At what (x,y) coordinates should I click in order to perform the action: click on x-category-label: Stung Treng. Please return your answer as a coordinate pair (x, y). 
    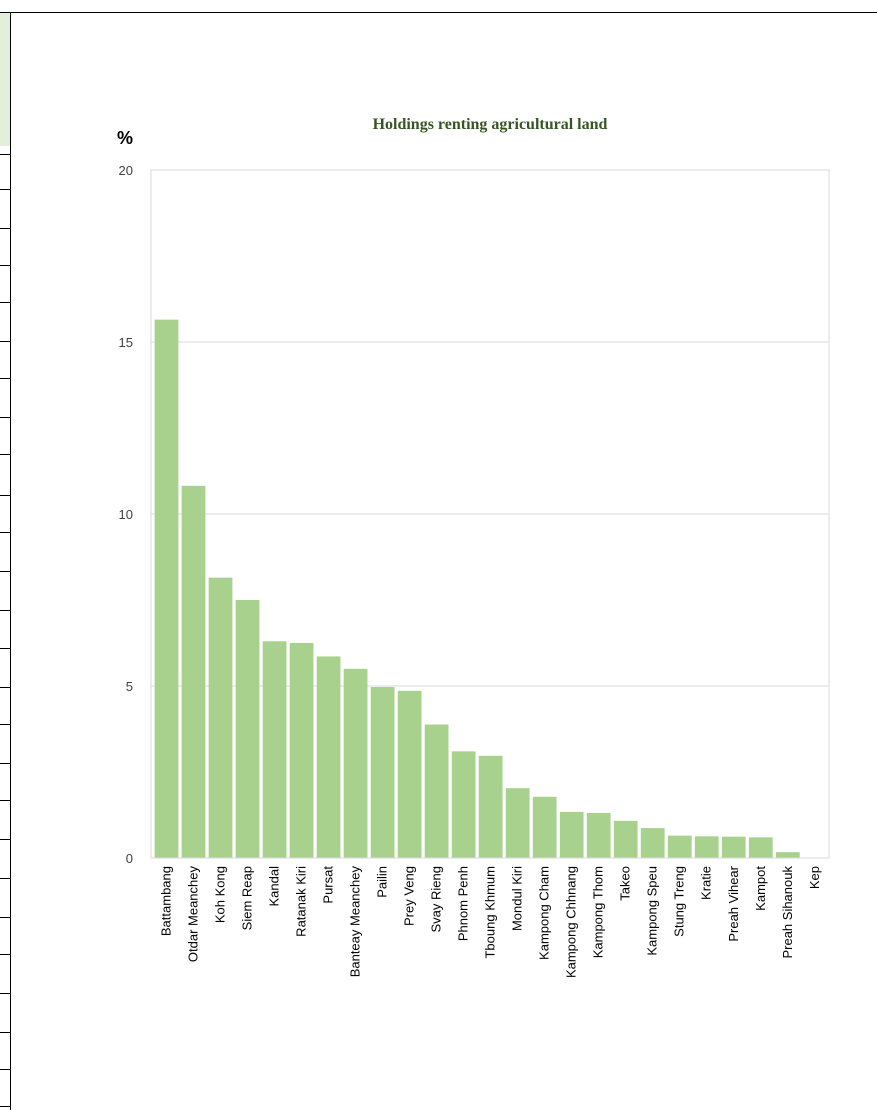
    Looking at the image, I should click on (679, 901).